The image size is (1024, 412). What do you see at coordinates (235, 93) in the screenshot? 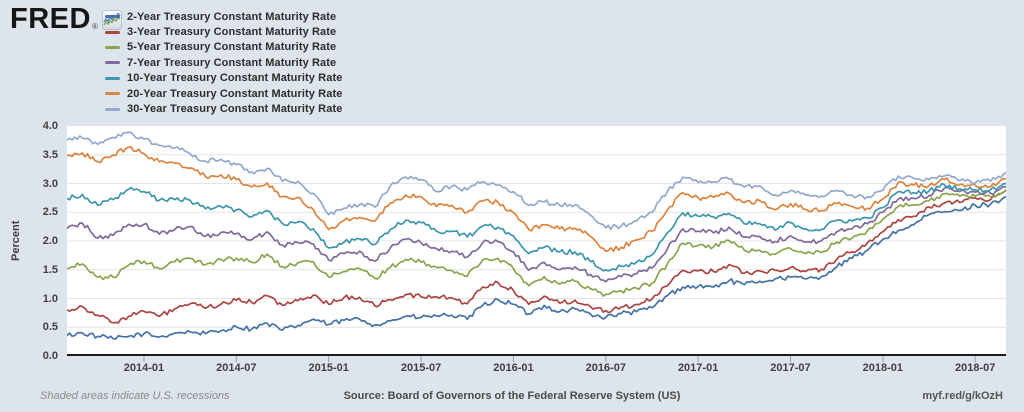
I see `legend-label: 20-Year Treasury Constant Maturity Rate` at bounding box center [235, 93].